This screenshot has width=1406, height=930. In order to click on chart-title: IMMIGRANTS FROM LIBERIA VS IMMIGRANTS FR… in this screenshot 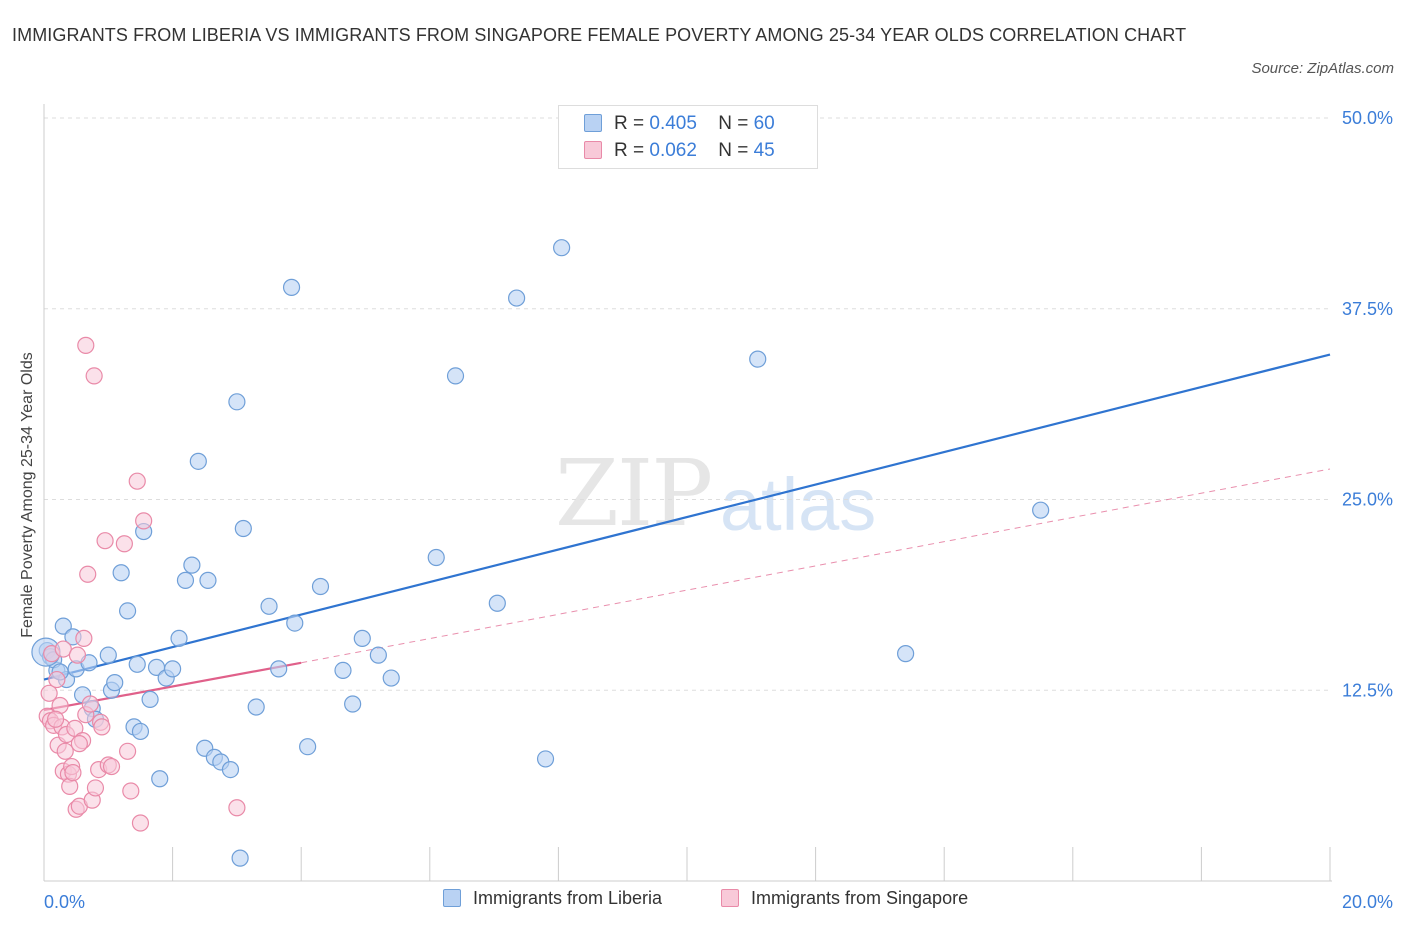, I will do `click(599, 35)`.